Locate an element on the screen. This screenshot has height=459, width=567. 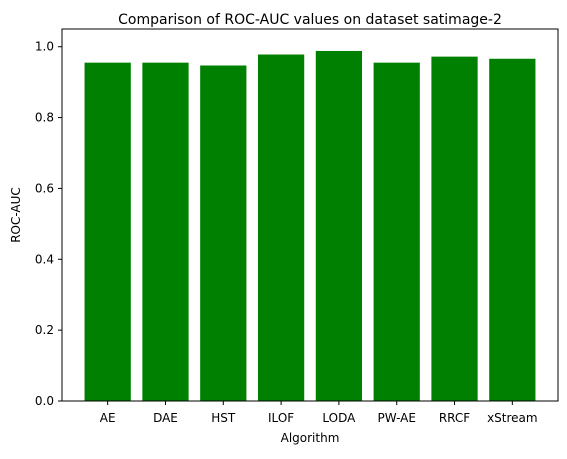
y-tick-label: 0.2 is located at coordinates (44, 330).